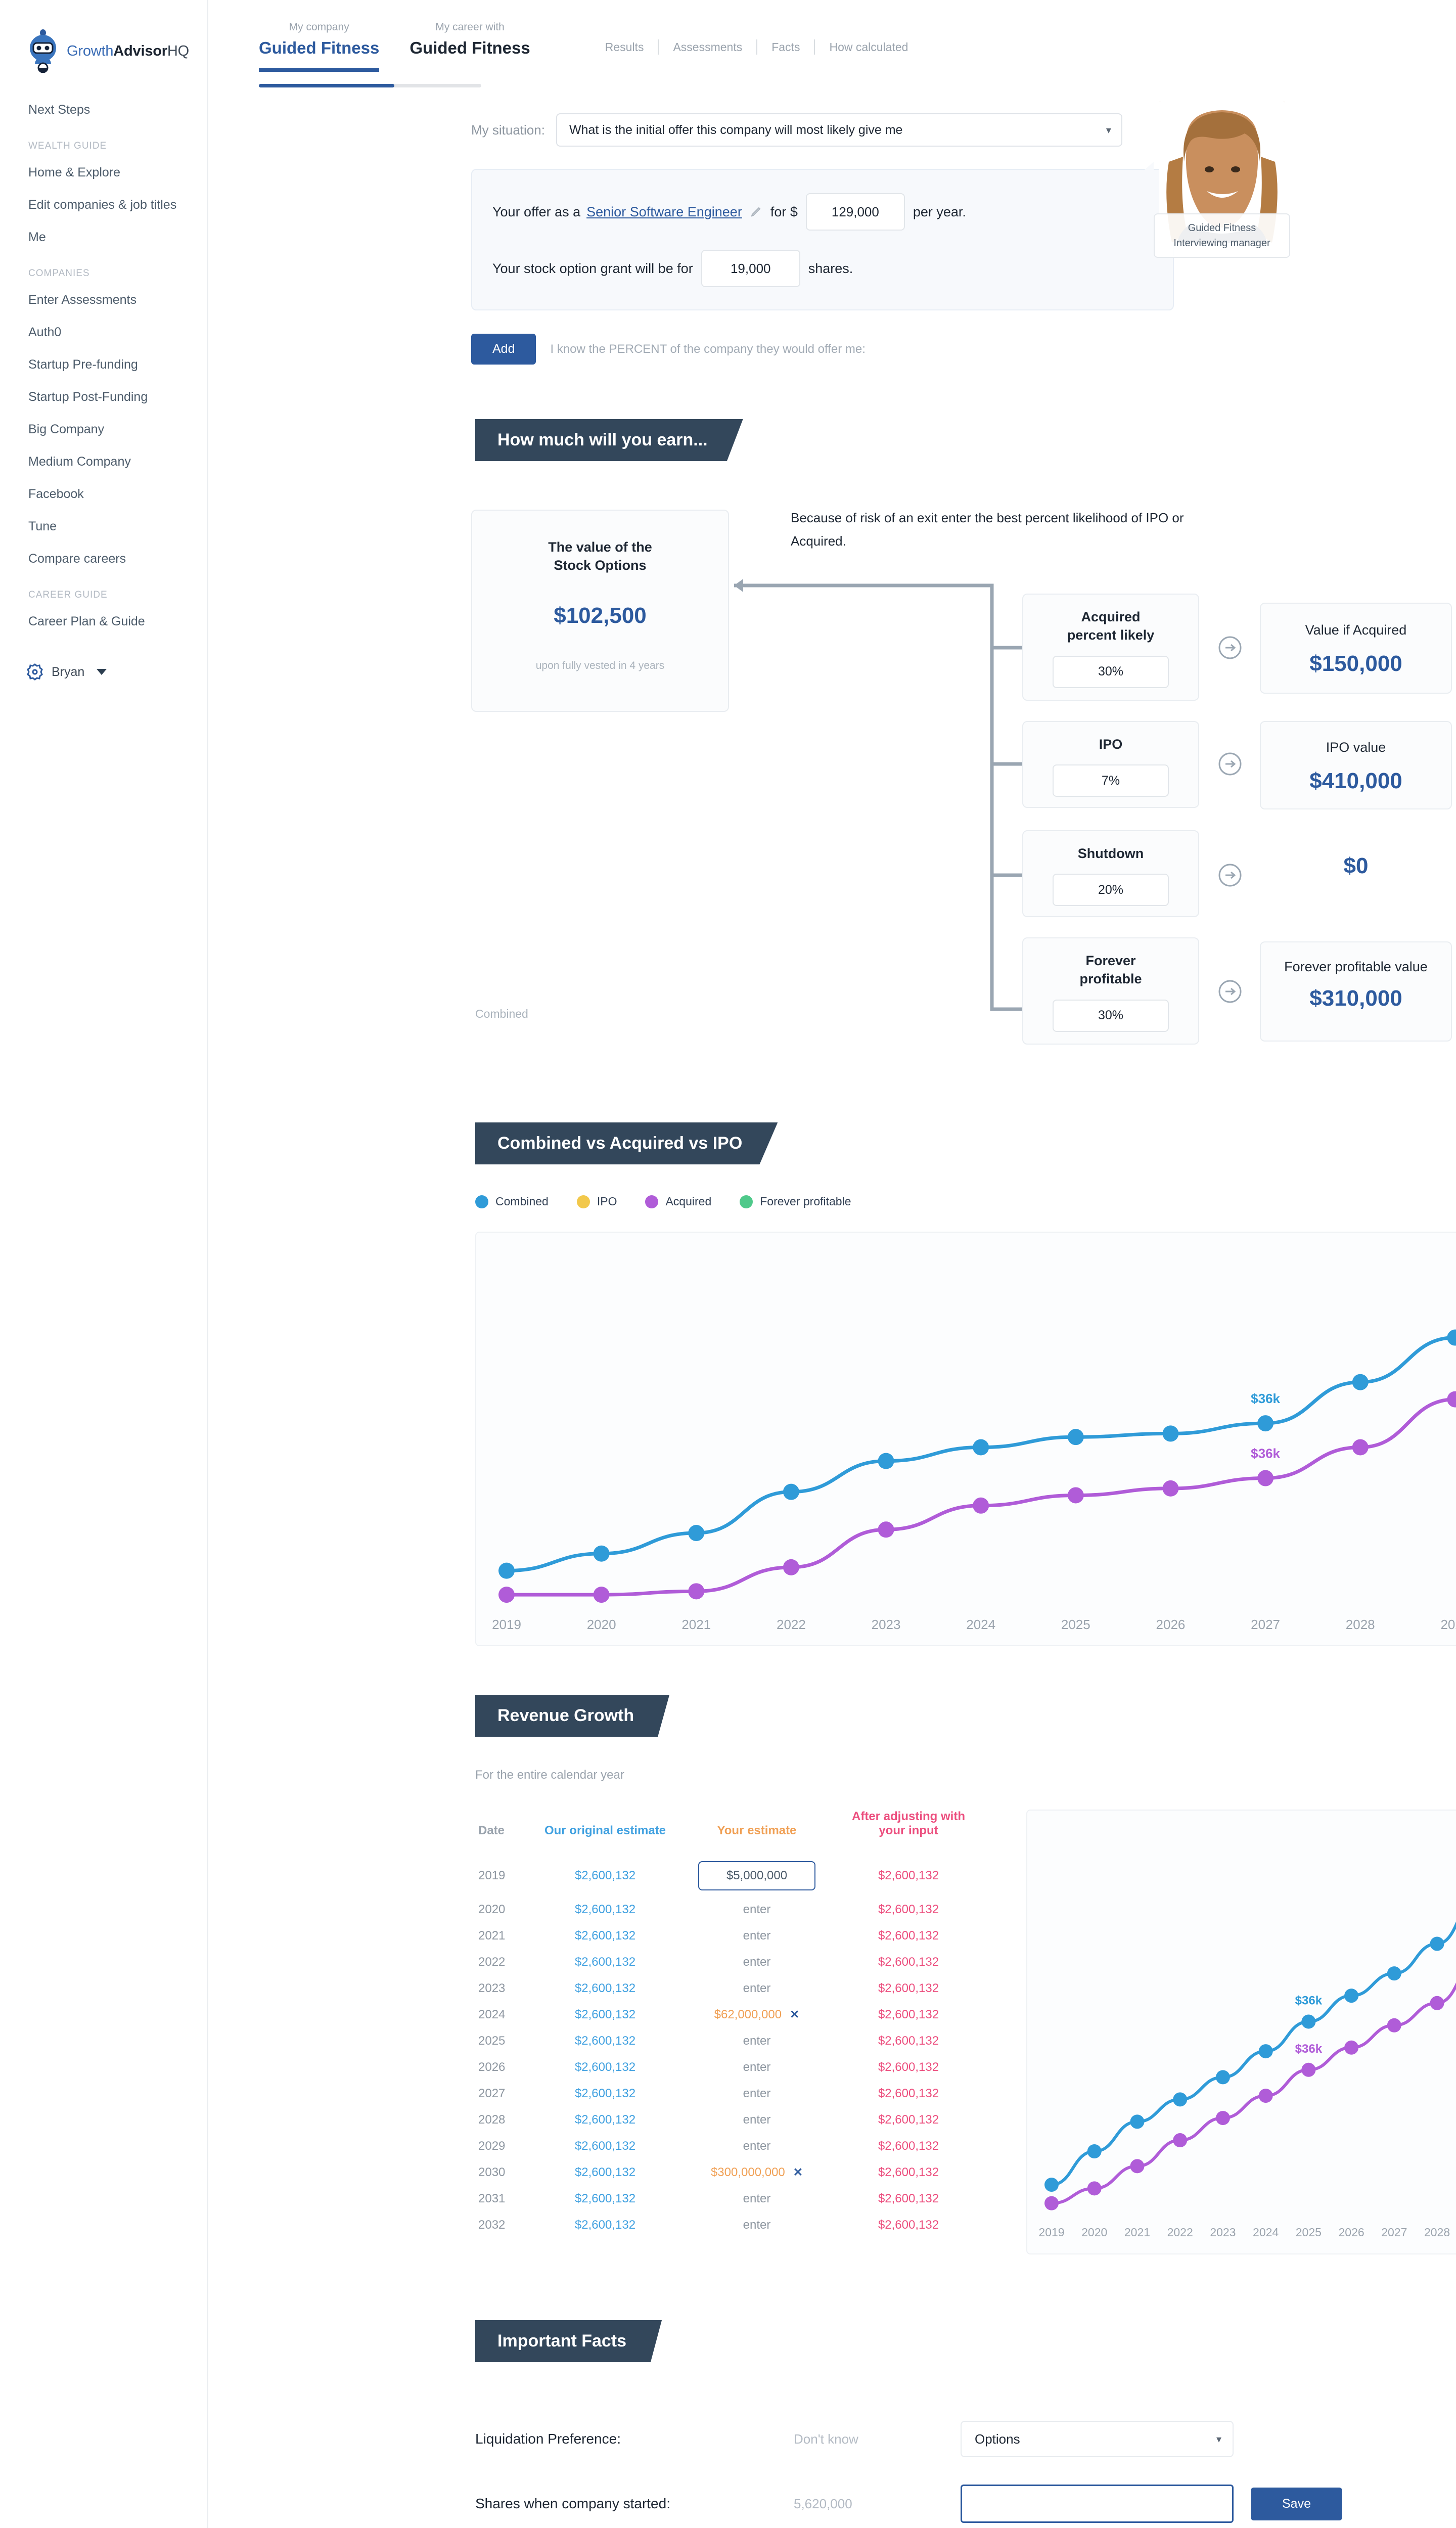 This screenshot has height=2528, width=1456. I want to click on header-link-how-calculated: How calculated, so click(868, 47).